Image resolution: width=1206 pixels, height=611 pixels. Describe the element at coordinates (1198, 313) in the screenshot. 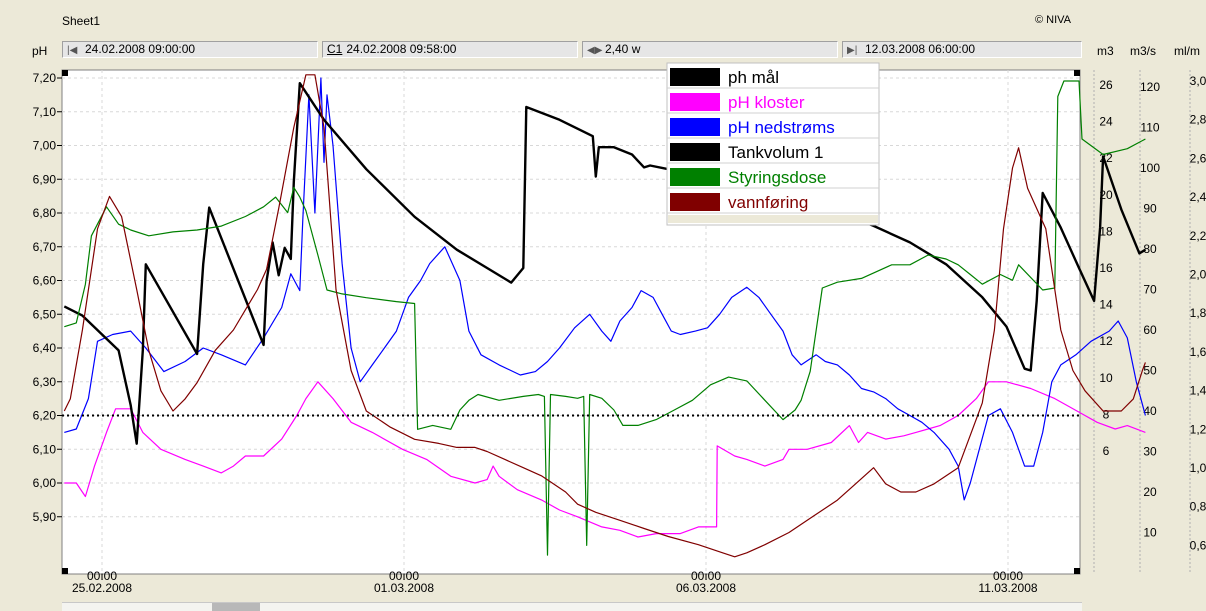

I see `mlm-tick-label: 1,8` at that location.